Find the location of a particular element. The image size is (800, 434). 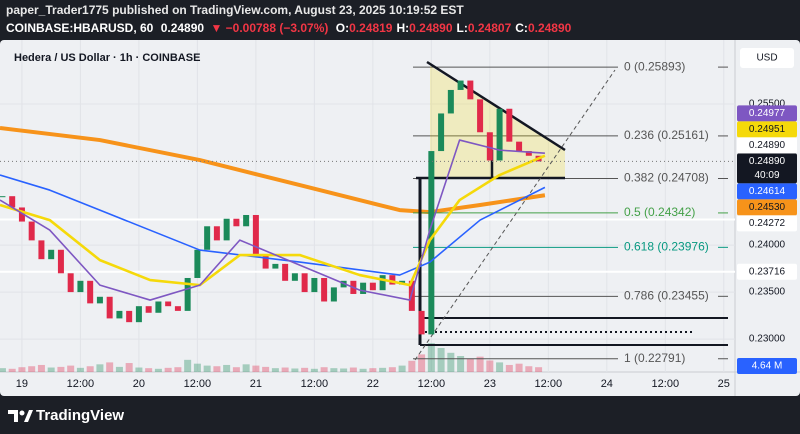

price-label: 0.24977 is located at coordinates (767, 113).